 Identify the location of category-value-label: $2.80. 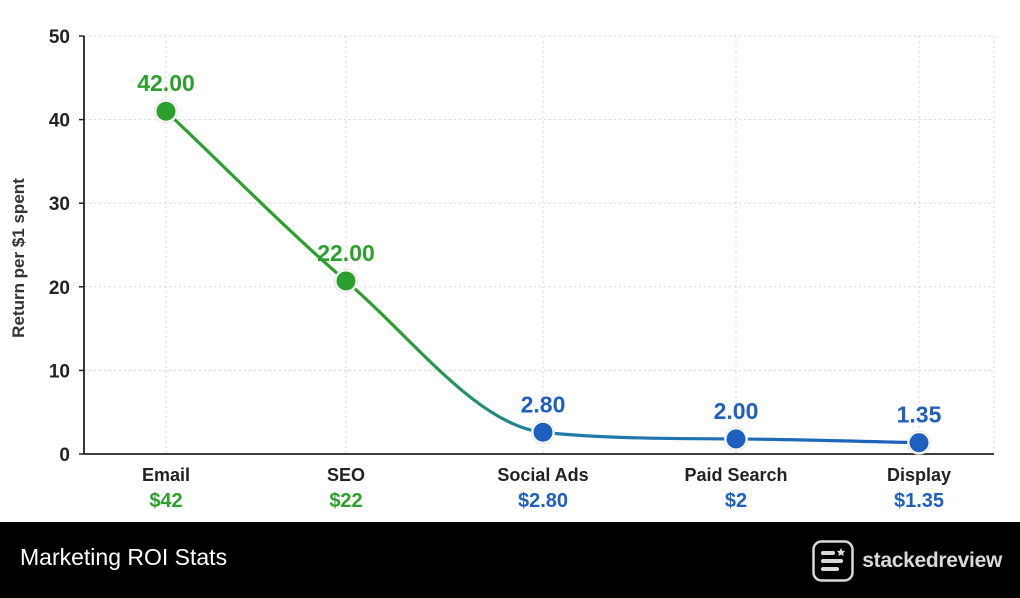
(543, 501).